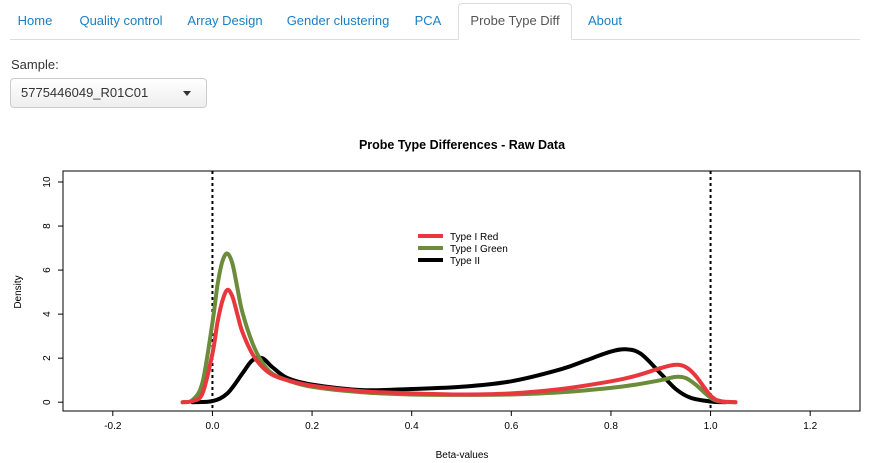 The height and width of the screenshot is (463, 875). Describe the element at coordinates (474, 237) in the screenshot. I see `legend-label-type-i-red: Type I Red` at that location.